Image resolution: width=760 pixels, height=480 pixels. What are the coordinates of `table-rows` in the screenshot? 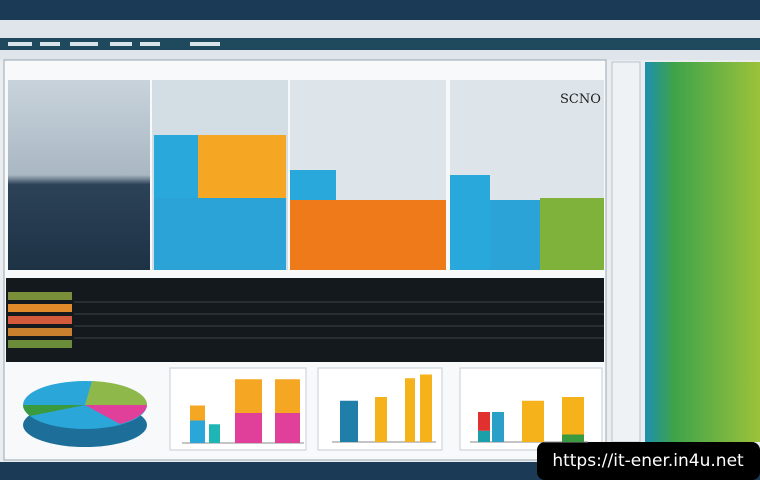 It's located at (306, 320).